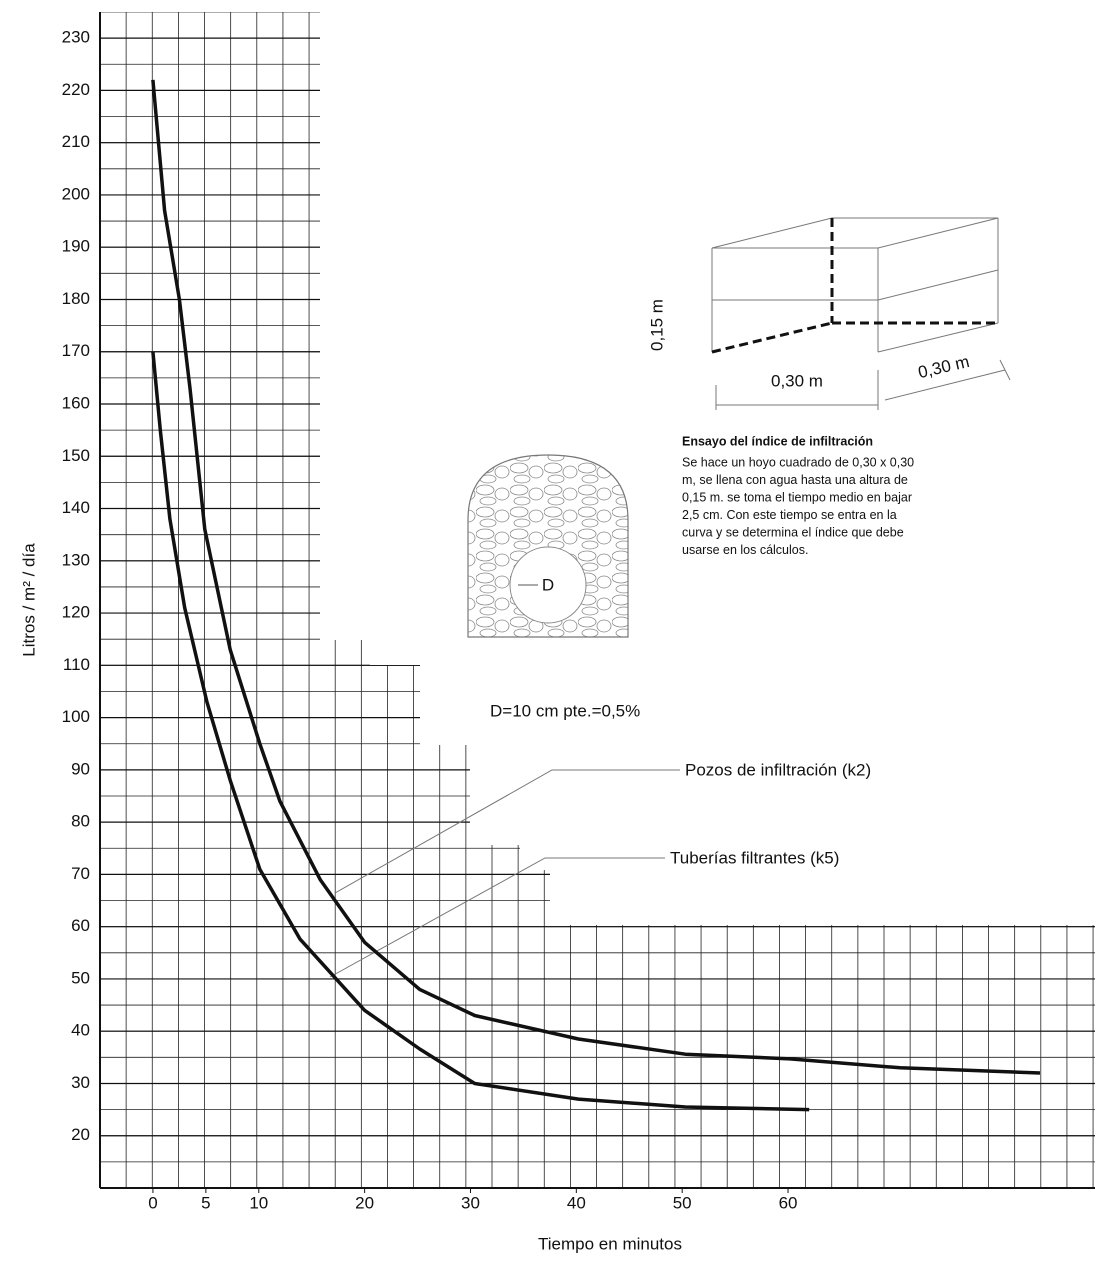  What do you see at coordinates (76, 141) in the screenshot?
I see `y-tick-label: 210` at bounding box center [76, 141].